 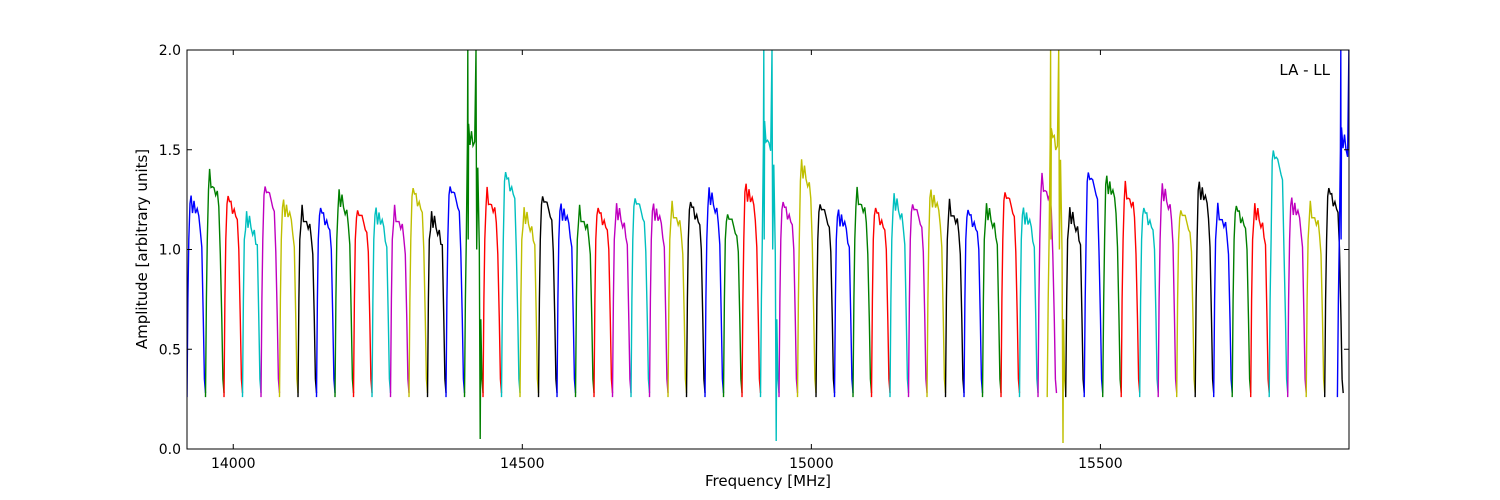 I want to click on x-tick-label-3: 15500, so click(x=1100, y=464).